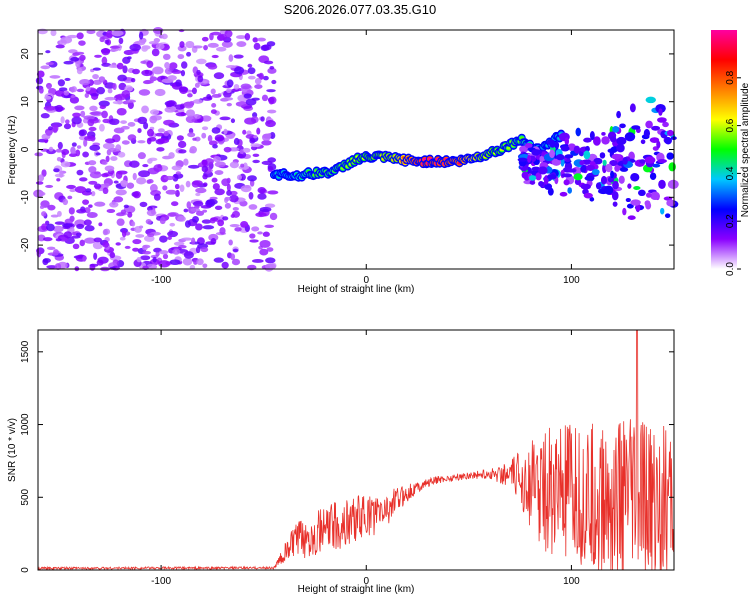  What do you see at coordinates (724, 149) in the screenshot?
I see `colorbar-gradient` at bounding box center [724, 149].